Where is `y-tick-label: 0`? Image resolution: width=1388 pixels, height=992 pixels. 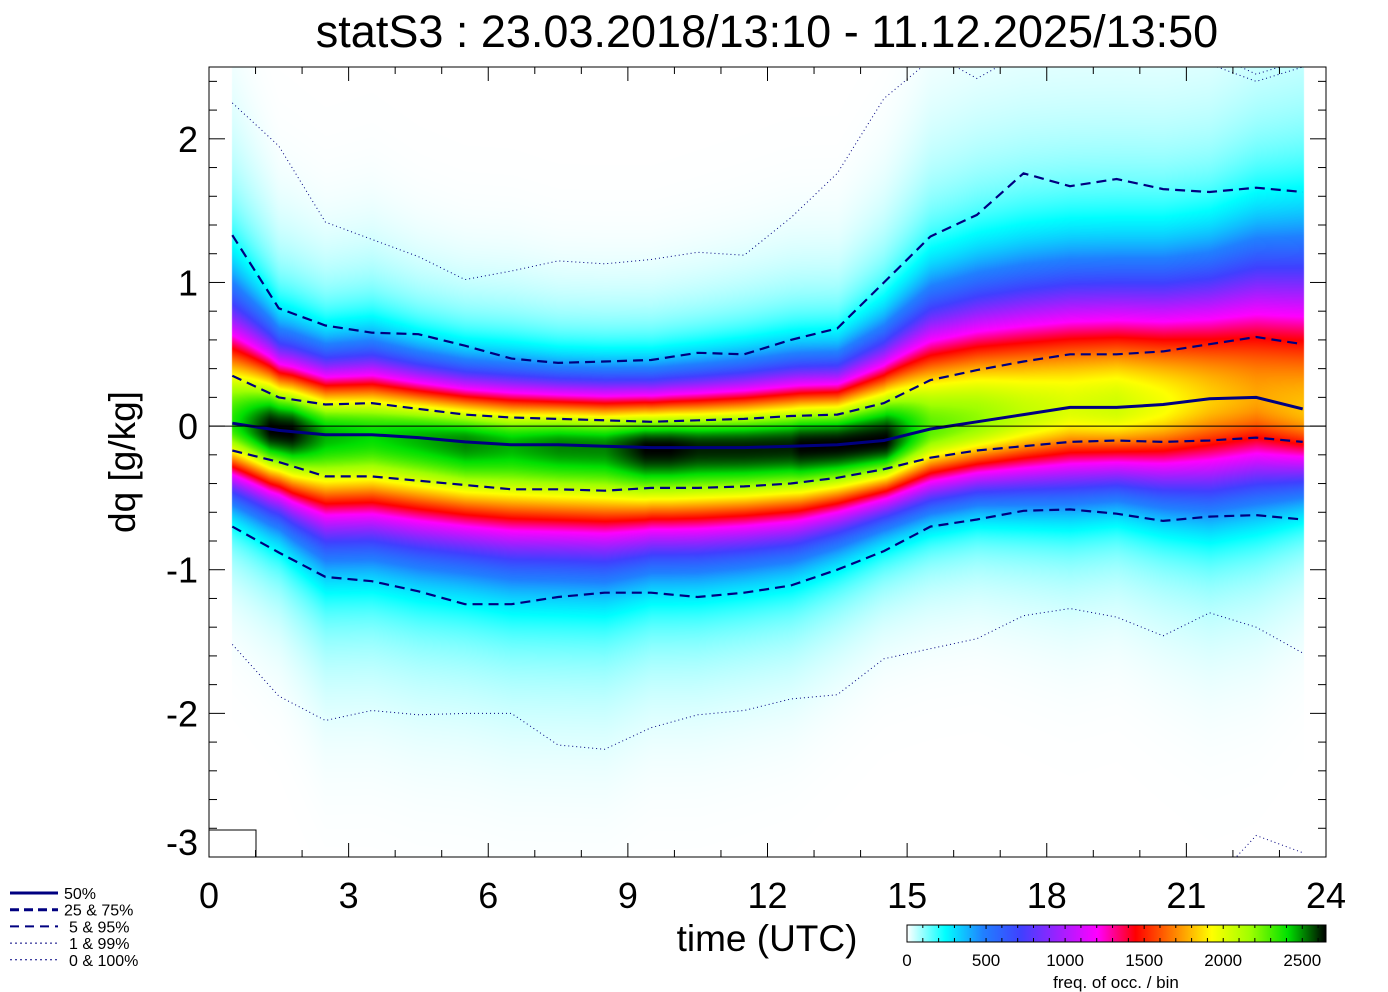 y-tick-label: 0 is located at coordinates (188, 426).